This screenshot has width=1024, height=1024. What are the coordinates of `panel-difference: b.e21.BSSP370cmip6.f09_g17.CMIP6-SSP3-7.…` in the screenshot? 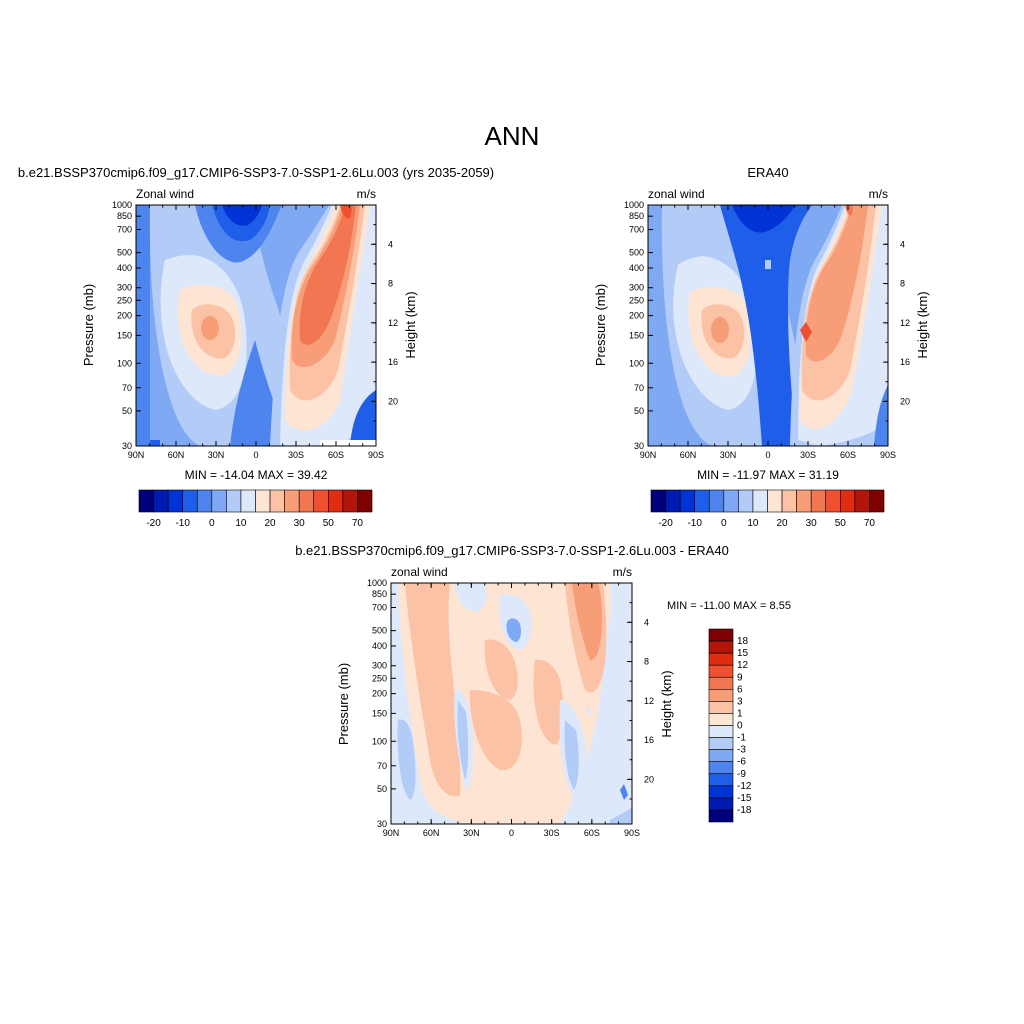 It's located at (543, 690).